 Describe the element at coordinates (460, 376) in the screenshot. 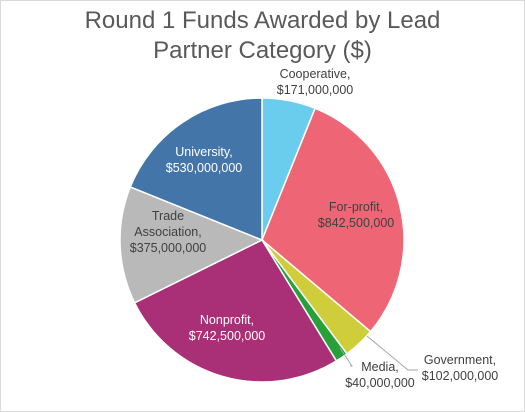

I see `data-label-line: $102,000,000` at that location.